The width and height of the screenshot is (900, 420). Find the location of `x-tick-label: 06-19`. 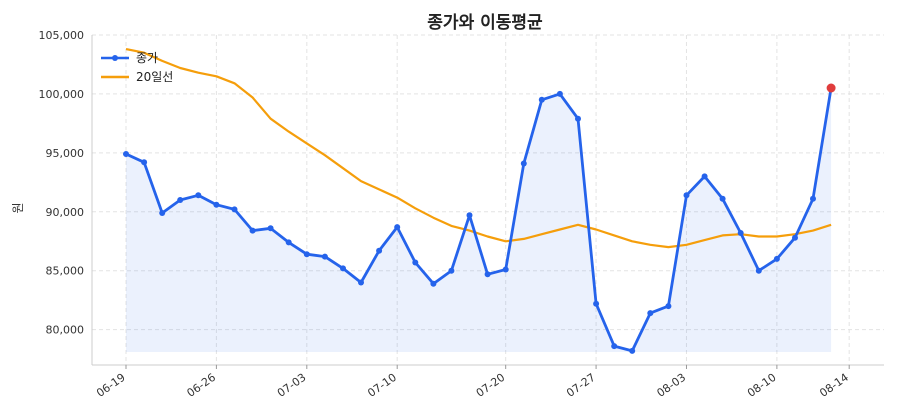

x-tick-label: 06-19 is located at coordinates (111, 385).